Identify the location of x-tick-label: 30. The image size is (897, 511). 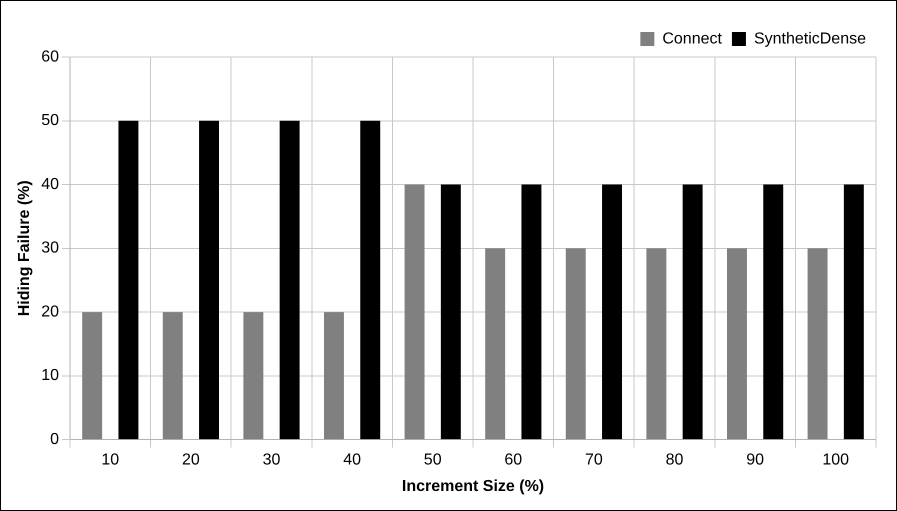
(271, 460).